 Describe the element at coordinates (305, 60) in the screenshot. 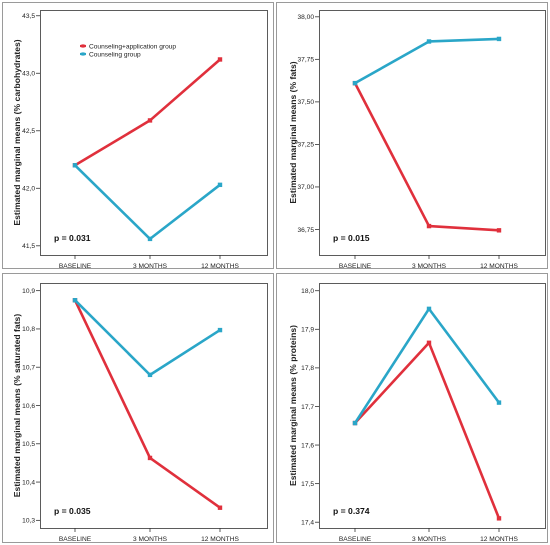

I see `y-tick-label: 37,75` at that location.